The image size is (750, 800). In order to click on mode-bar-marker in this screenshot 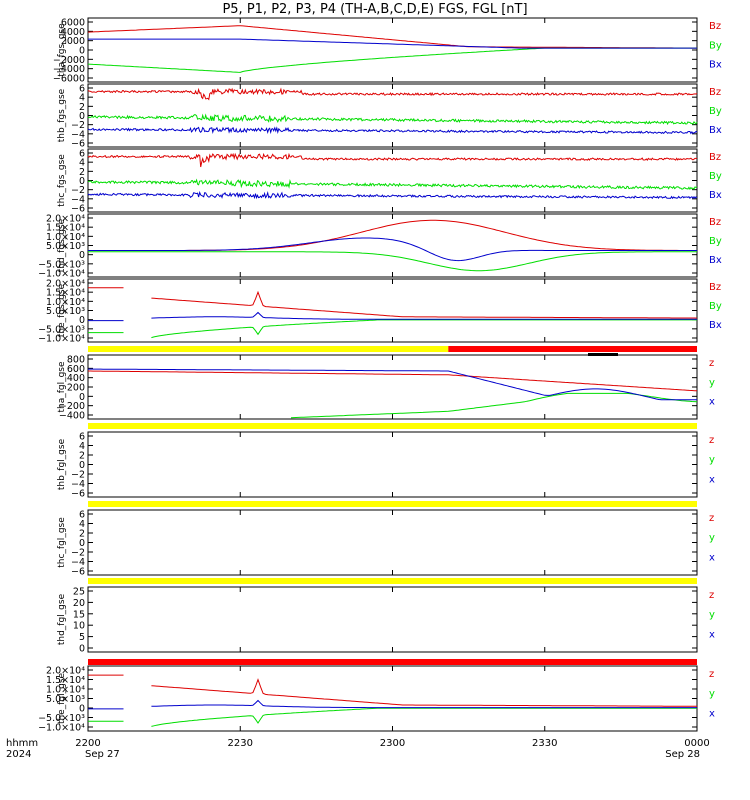, I will do `click(603, 354)`.